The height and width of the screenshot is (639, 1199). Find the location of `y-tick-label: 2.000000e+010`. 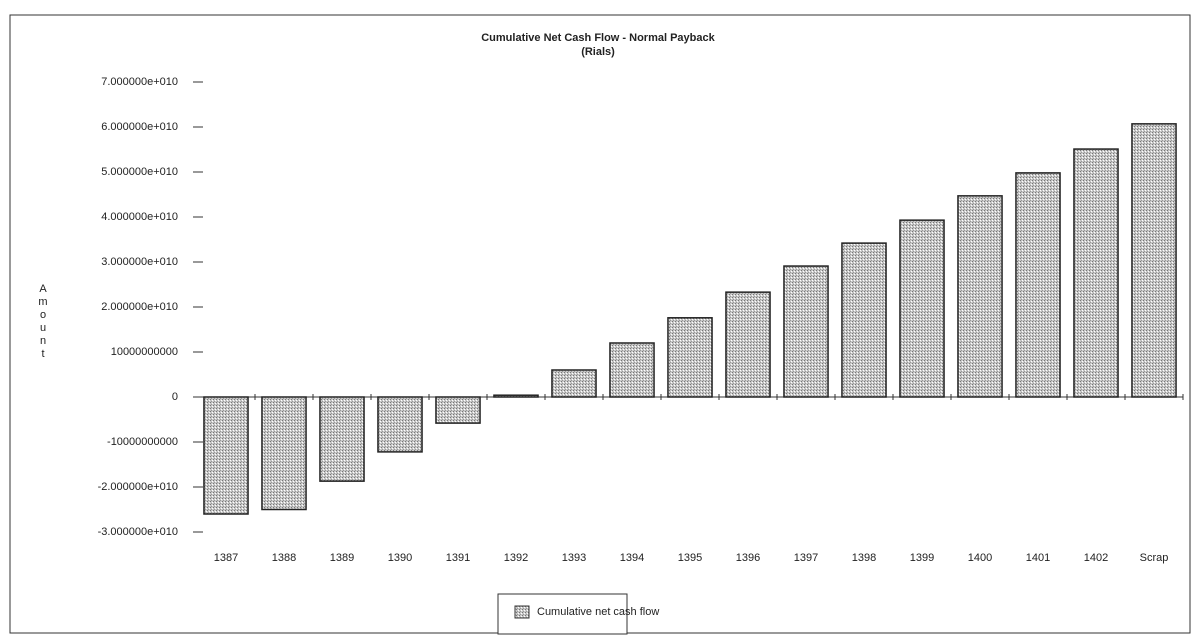

y-tick-label: 2.000000e+010 is located at coordinates (139, 307).